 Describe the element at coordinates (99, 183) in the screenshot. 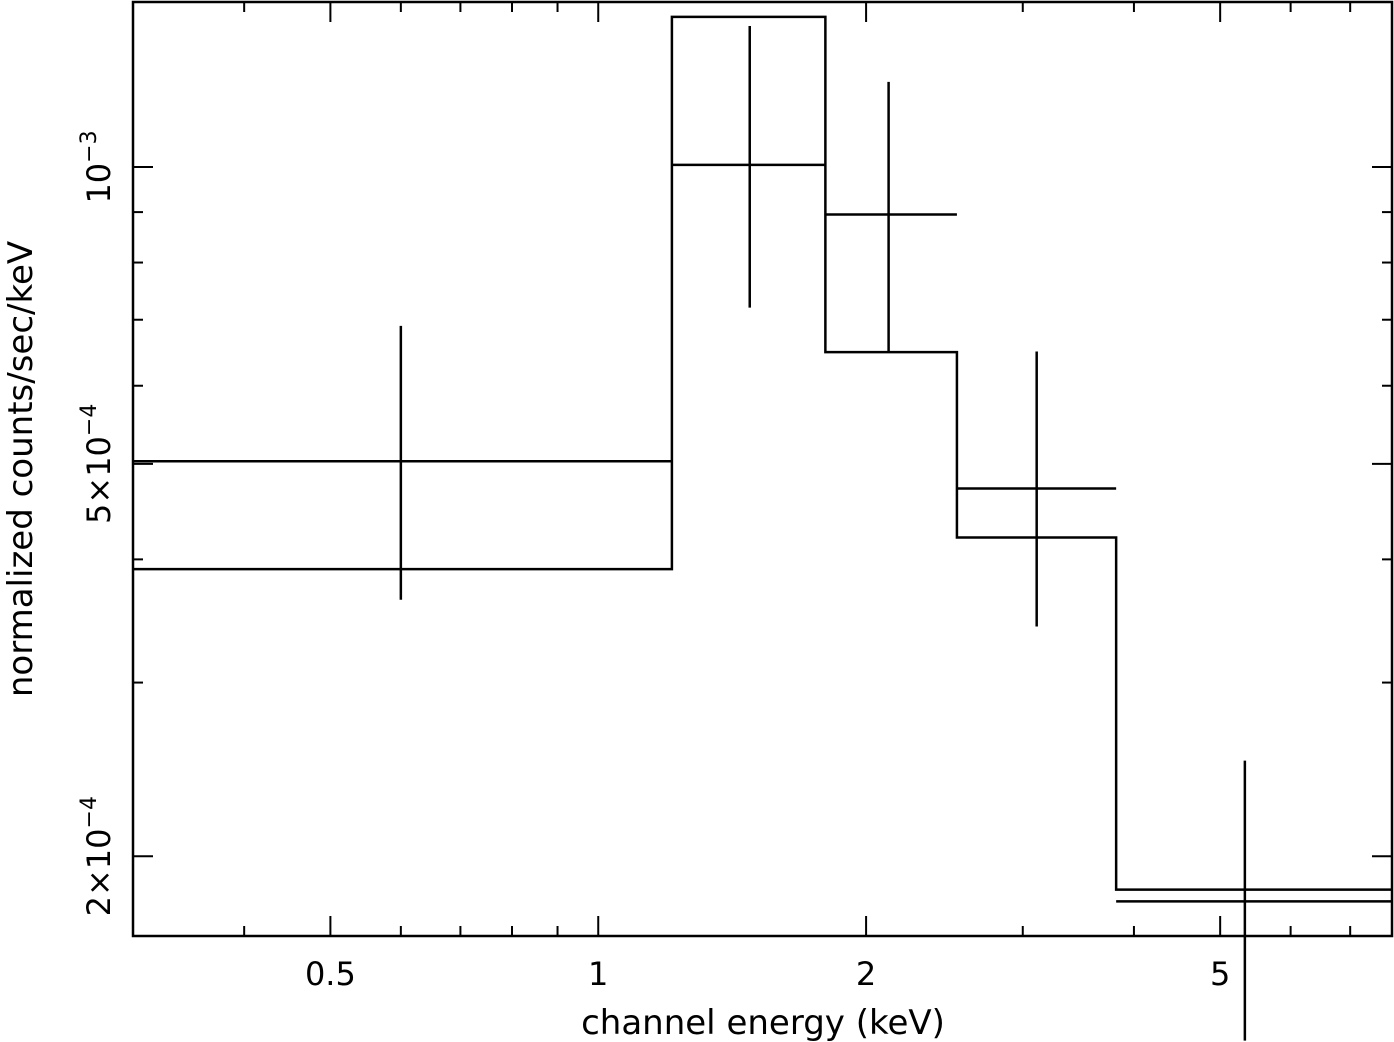

I see `y-tick-label-base: 10` at that location.